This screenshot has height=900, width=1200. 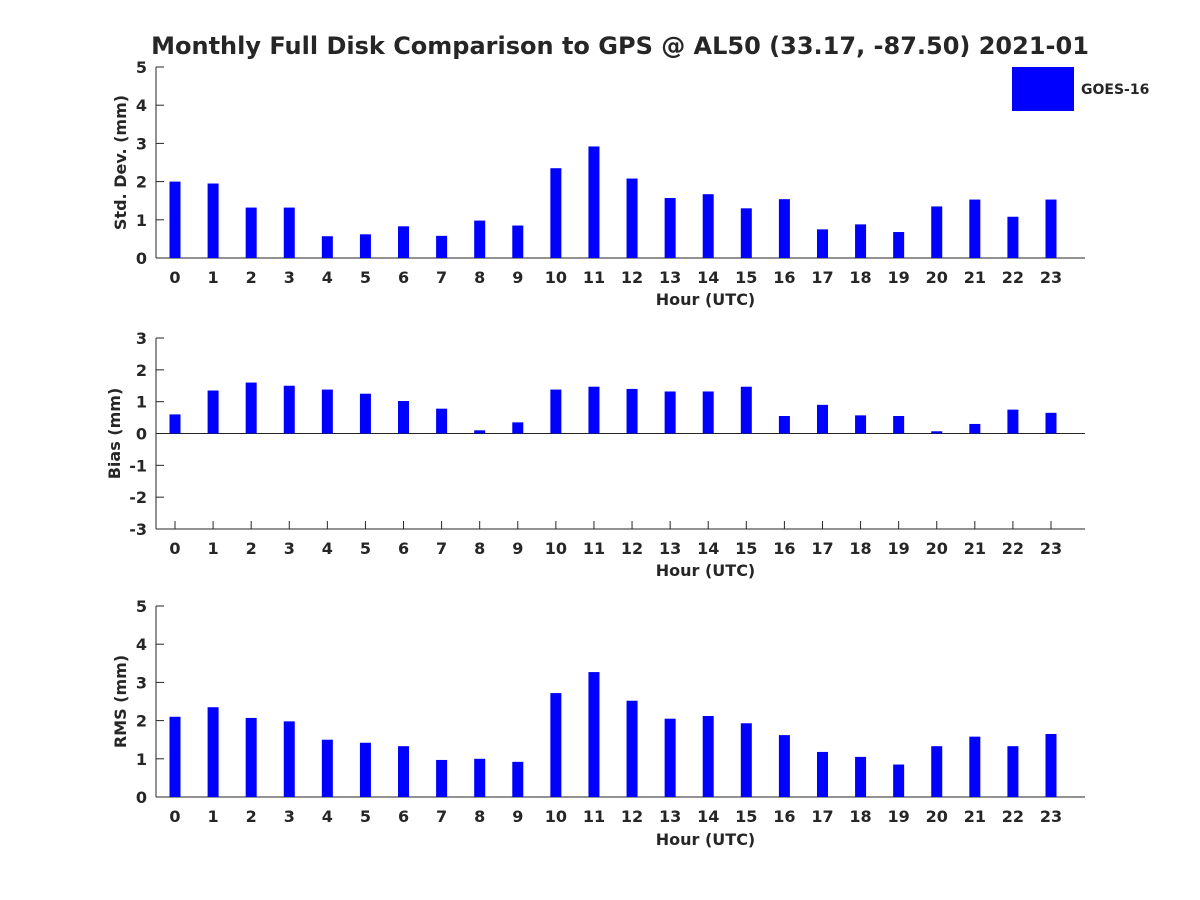 I want to click on x-tick-label: 6, so click(x=403, y=548).